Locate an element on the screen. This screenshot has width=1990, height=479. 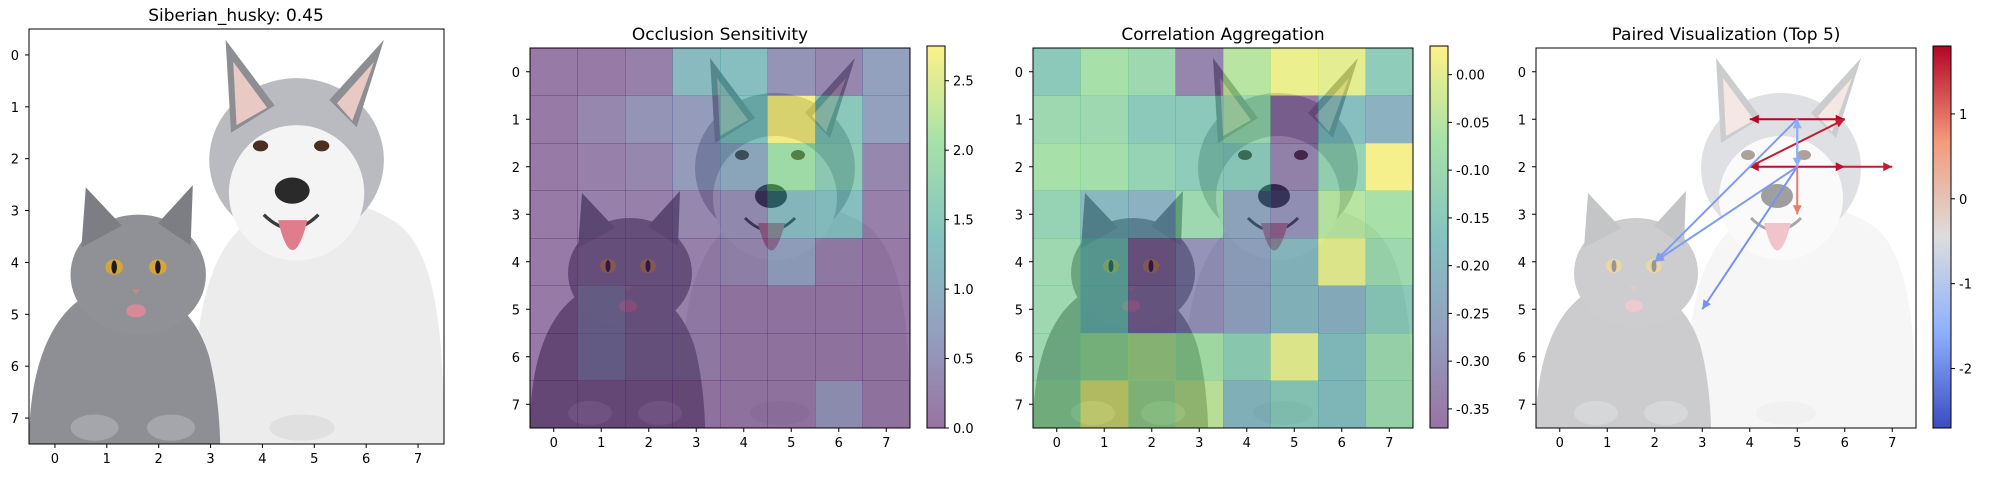
colorbar-tick-label: 1.0 is located at coordinates (963, 290).